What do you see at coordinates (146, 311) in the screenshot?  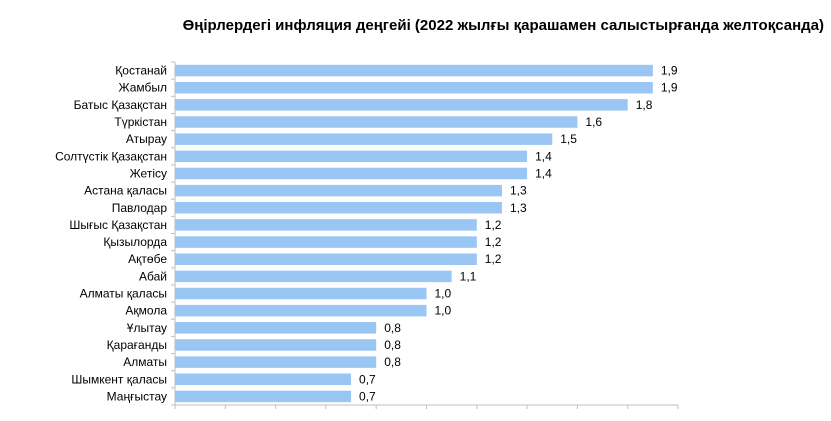 I see `category-label: Ақмола` at bounding box center [146, 311].